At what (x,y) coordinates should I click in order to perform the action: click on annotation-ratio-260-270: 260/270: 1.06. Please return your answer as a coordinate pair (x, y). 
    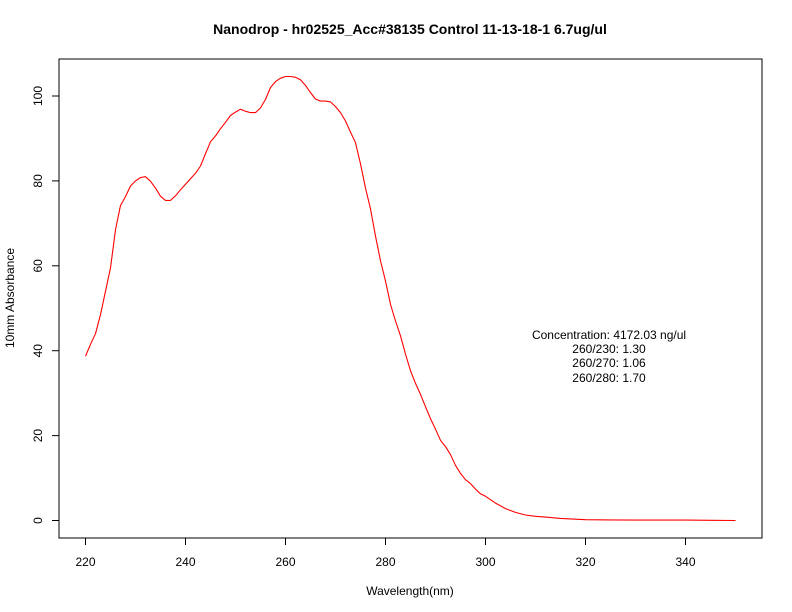
    Looking at the image, I should click on (609, 363).